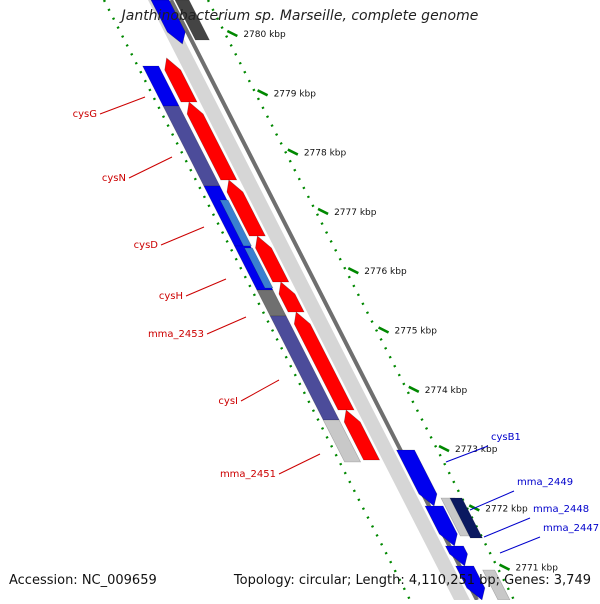 This screenshot has height=604, width=600. Describe the element at coordinates (416, 332) in the screenshot. I see `scale-tick-label: 2775 kbp` at that location.